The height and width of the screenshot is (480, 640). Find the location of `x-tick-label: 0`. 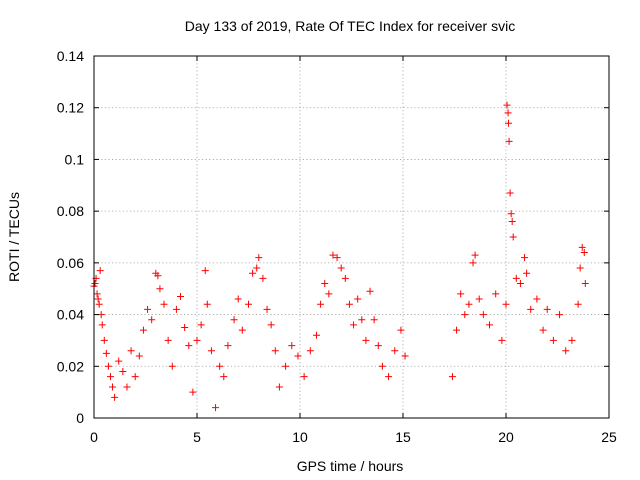

x-tick-label: 0 is located at coordinates (94, 437).